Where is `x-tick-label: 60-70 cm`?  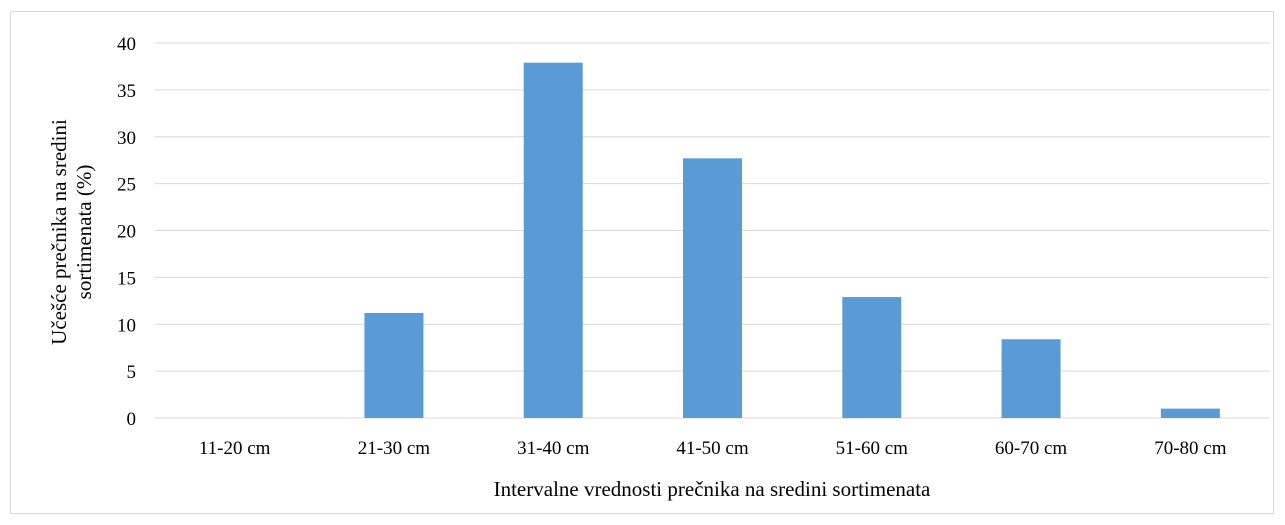 x-tick-label: 60-70 cm is located at coordinates (1031, 448).